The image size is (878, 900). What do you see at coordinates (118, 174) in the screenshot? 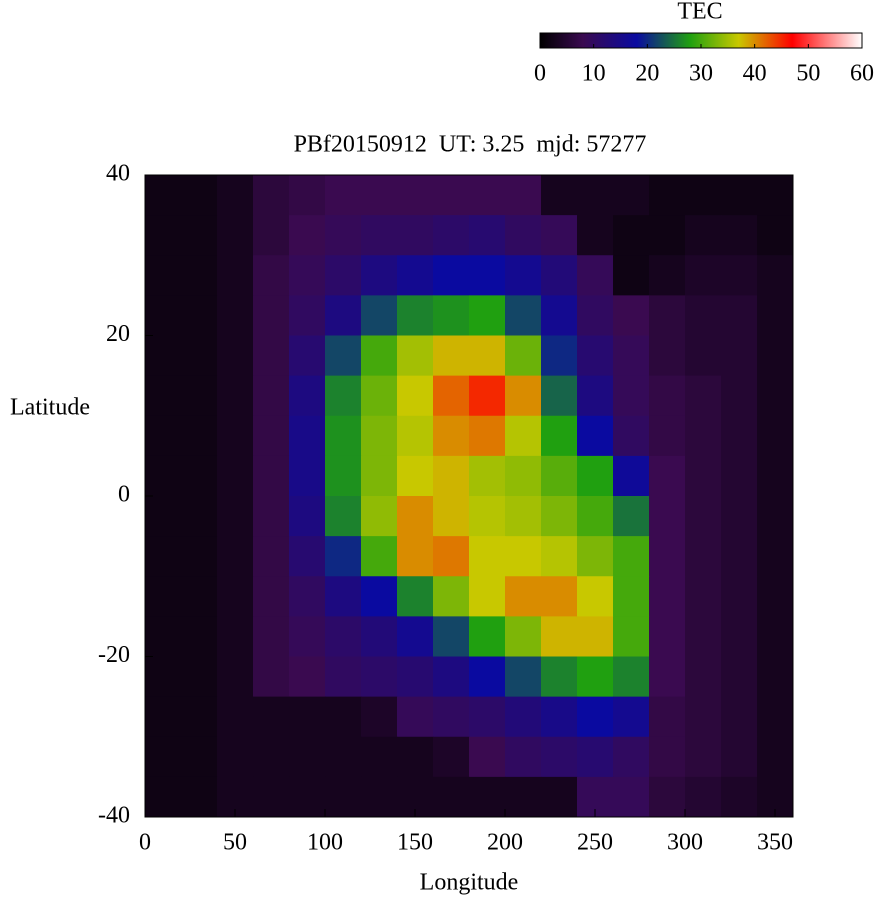
I see `y-tick-label: 40` at bounding box center [118, 174].